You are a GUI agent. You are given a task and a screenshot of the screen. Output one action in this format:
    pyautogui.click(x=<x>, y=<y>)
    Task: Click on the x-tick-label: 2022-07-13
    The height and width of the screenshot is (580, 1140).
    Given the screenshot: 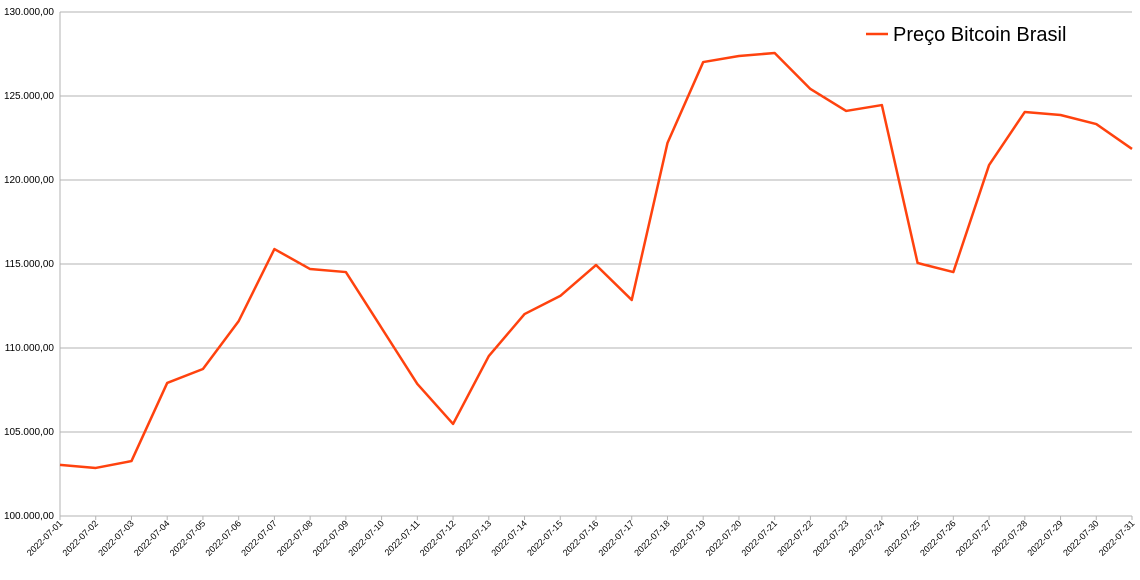 What is the action you would take?
    pyautogui.click(x=474, y=538)
    